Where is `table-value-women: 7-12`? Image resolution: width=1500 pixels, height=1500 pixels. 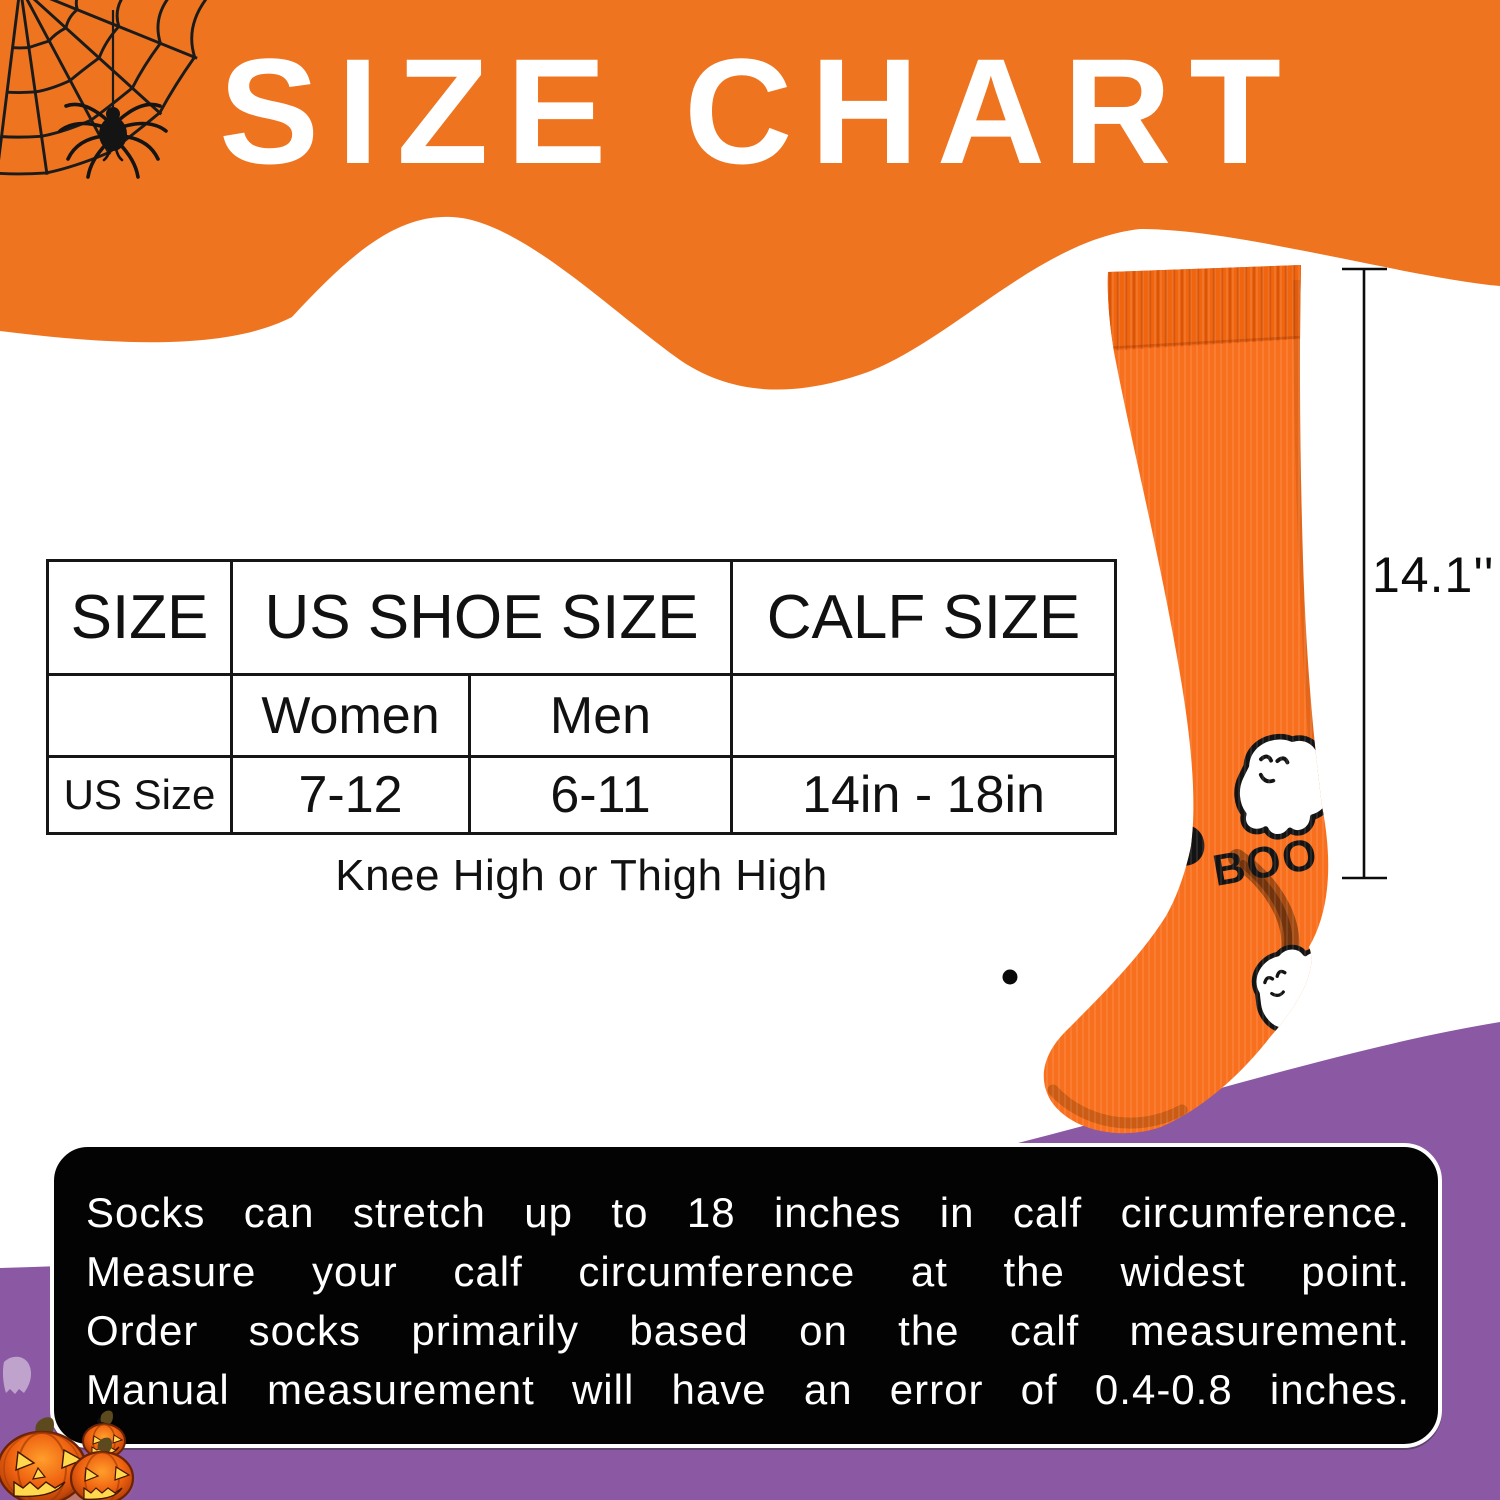 table-value-women: 7-12 is located at coordinates (352, 795).